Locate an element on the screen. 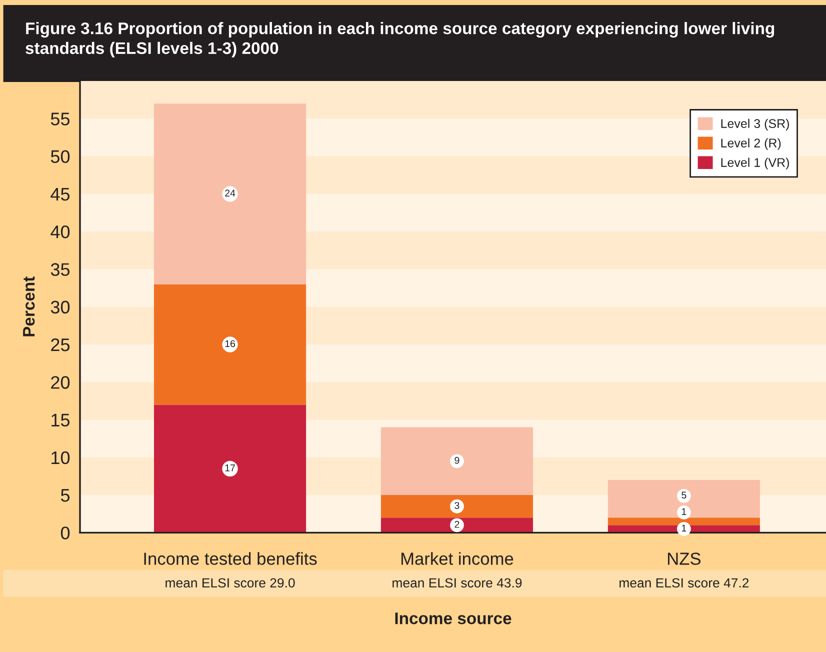 The image size is (826, 652). data-label: 2 is located at coordinates (457, 524).